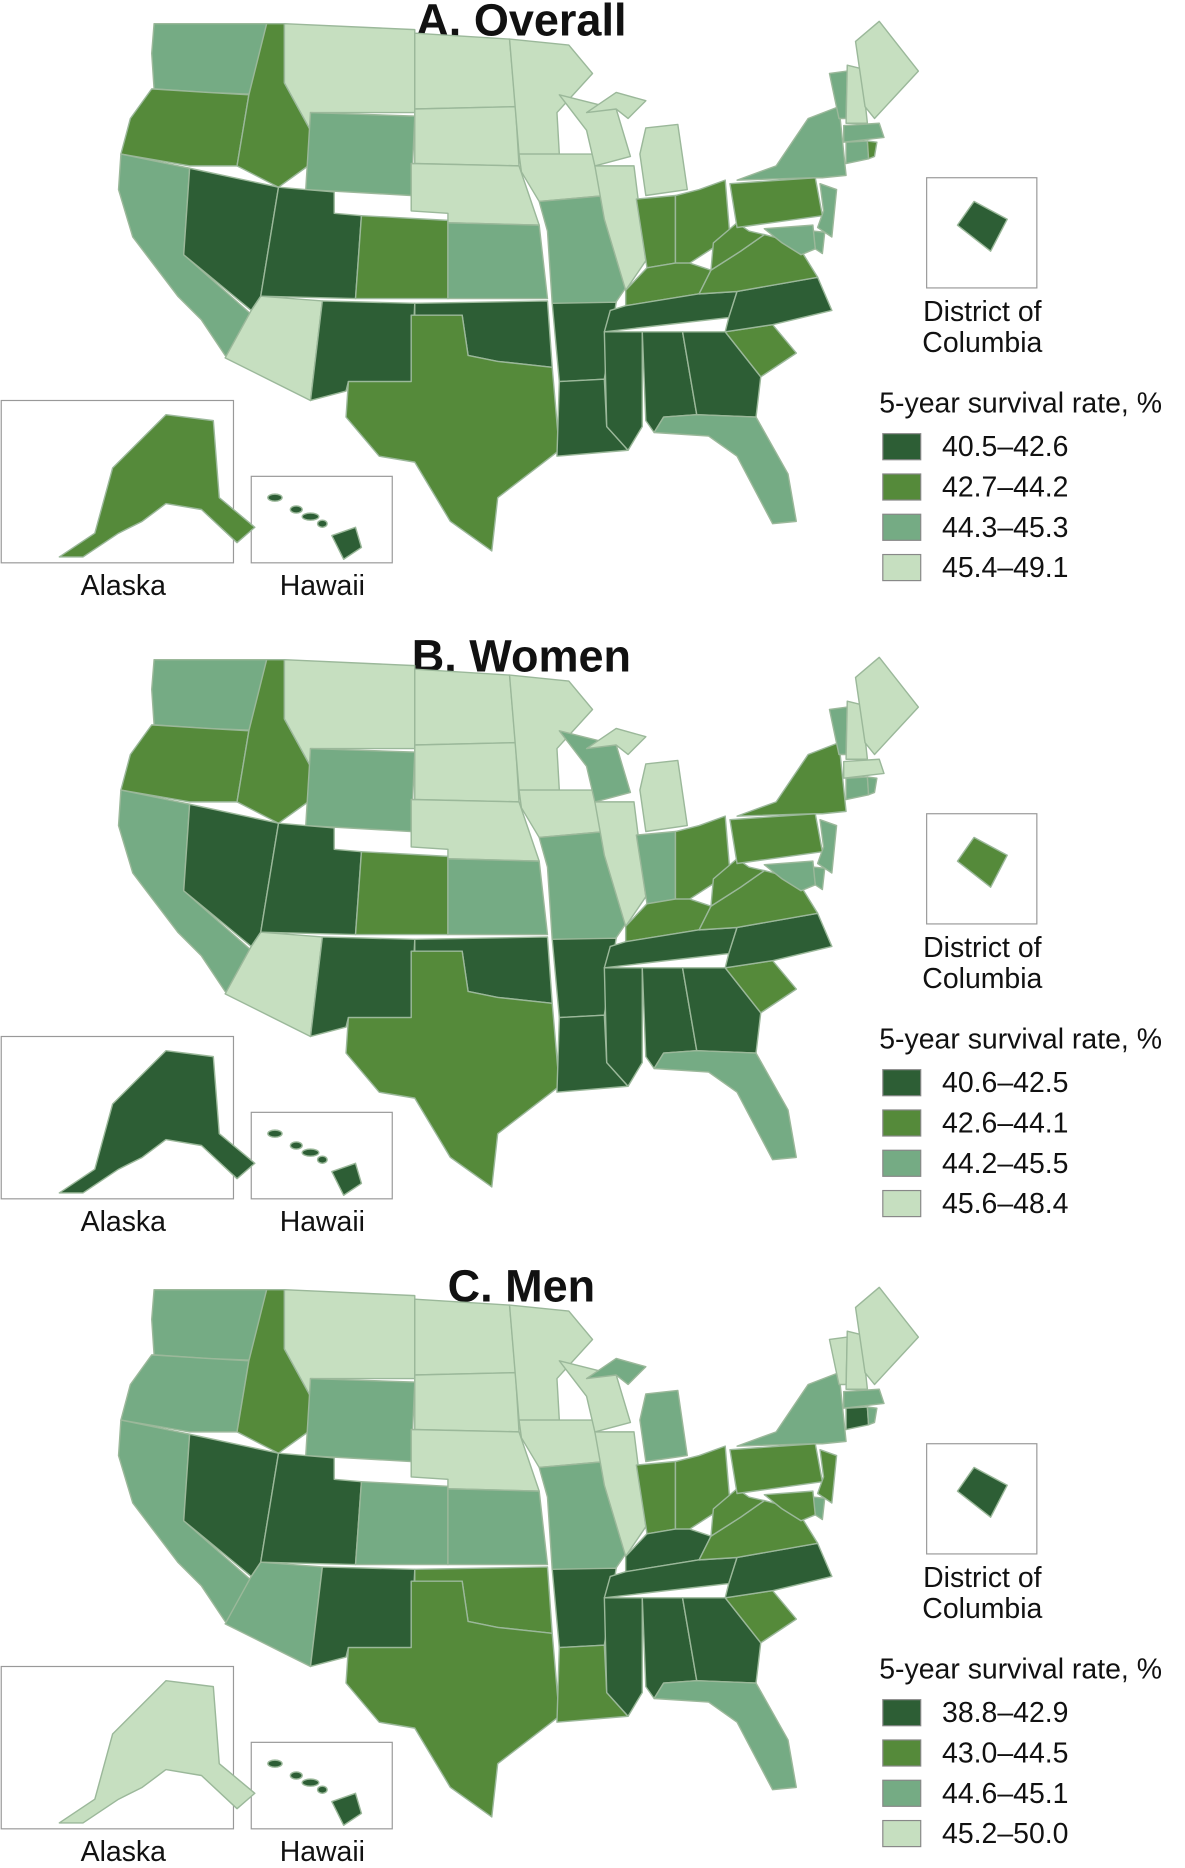 The image size is (1185, 1868). What do you see at coordinates (1005, 1164) in the screenshot?
I see `legend-label: 44.2–45.5` at bounding box center [1005, 1164].